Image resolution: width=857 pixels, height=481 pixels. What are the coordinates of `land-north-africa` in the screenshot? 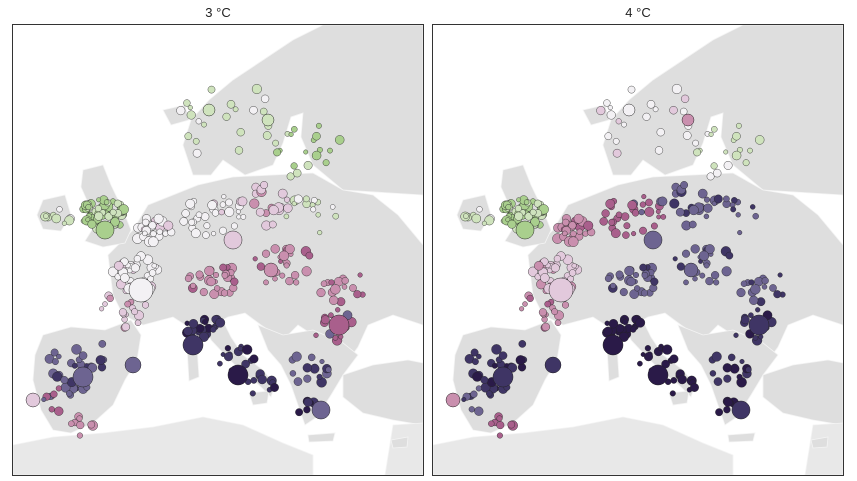 It's located at (583, 445).